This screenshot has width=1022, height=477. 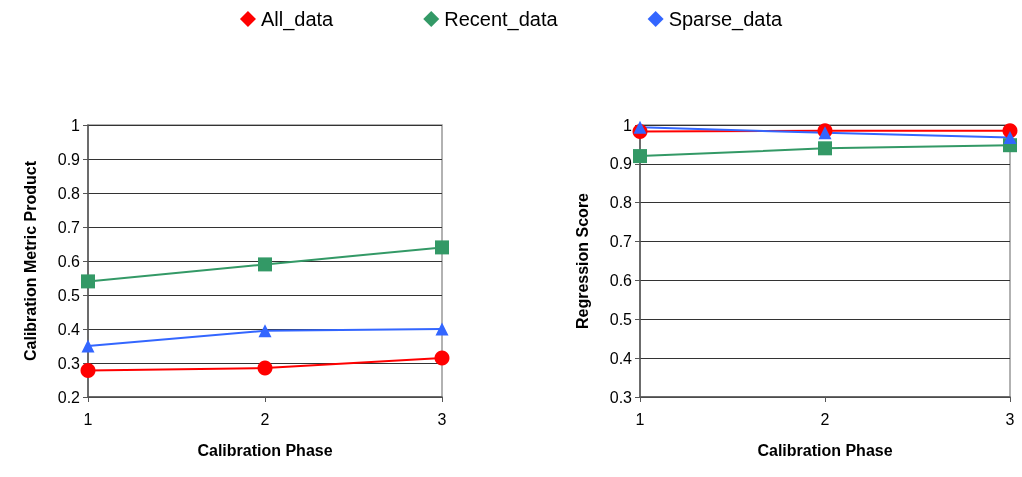 What do you see at coordinates (69, 397) in the screenshot?
I see `y-tick-label: 0.2` at bounding box center [69, 397].